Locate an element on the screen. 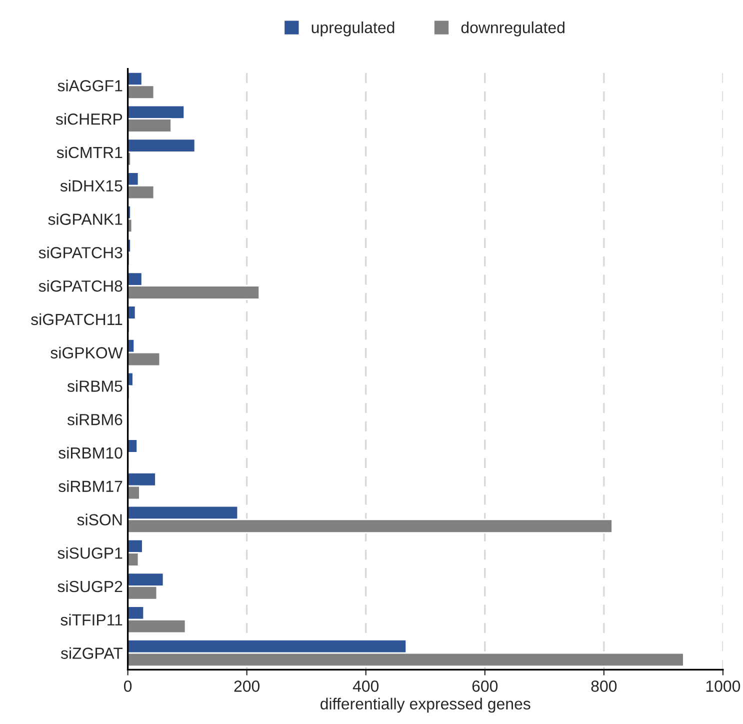 The height and width of the screenshot is (724, 743). x-axis-title: differentially expressed genes is located at coordinates (425, 705).